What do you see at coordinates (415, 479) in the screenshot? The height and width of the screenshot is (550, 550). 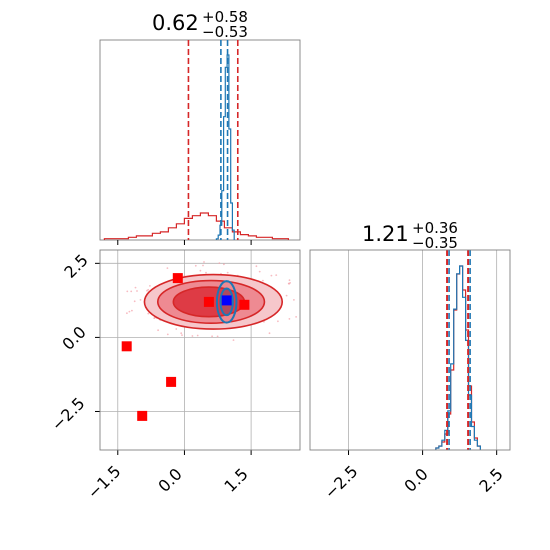 I see `x-tick-label-p3-0-0: 0.0` at bounding box center [415, 479].